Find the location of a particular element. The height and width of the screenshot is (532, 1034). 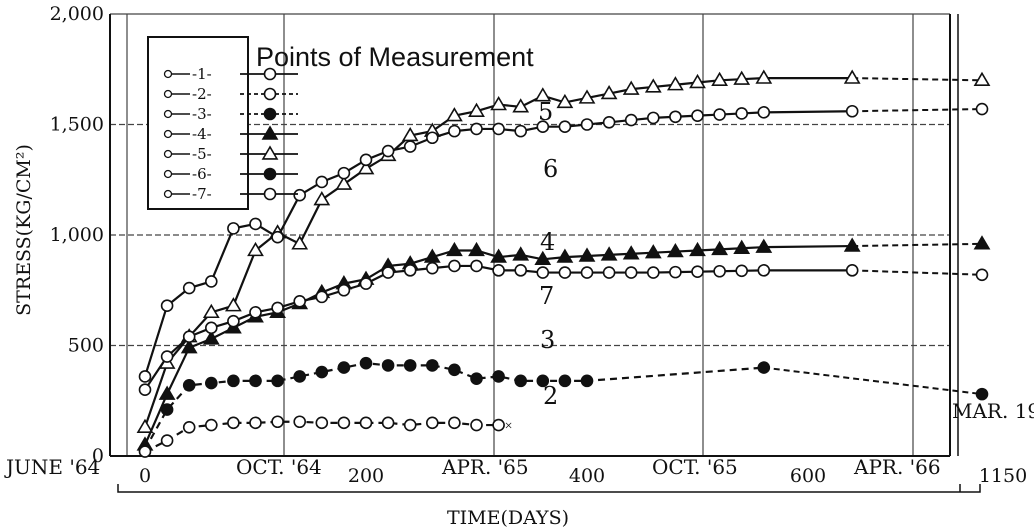

legend-entry: -4- is located at coordinates (230, 134).